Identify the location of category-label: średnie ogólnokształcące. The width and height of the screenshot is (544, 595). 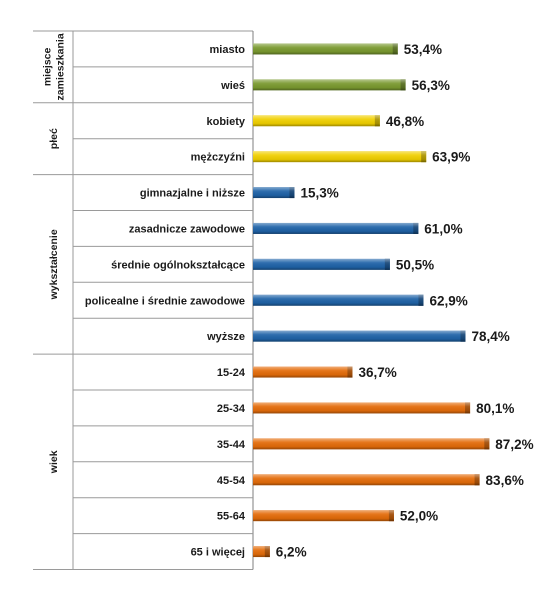
(178, 265).